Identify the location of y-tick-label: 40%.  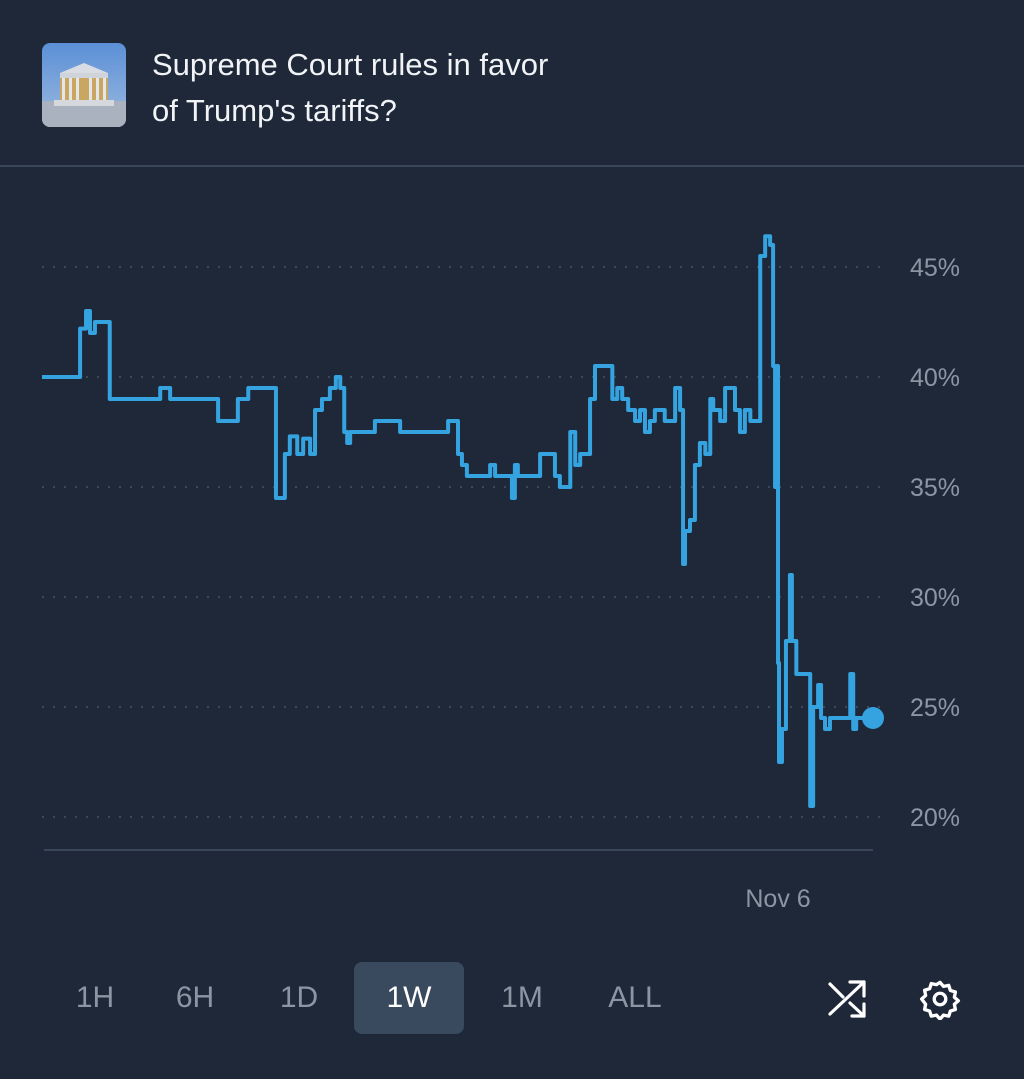
(935, 378).